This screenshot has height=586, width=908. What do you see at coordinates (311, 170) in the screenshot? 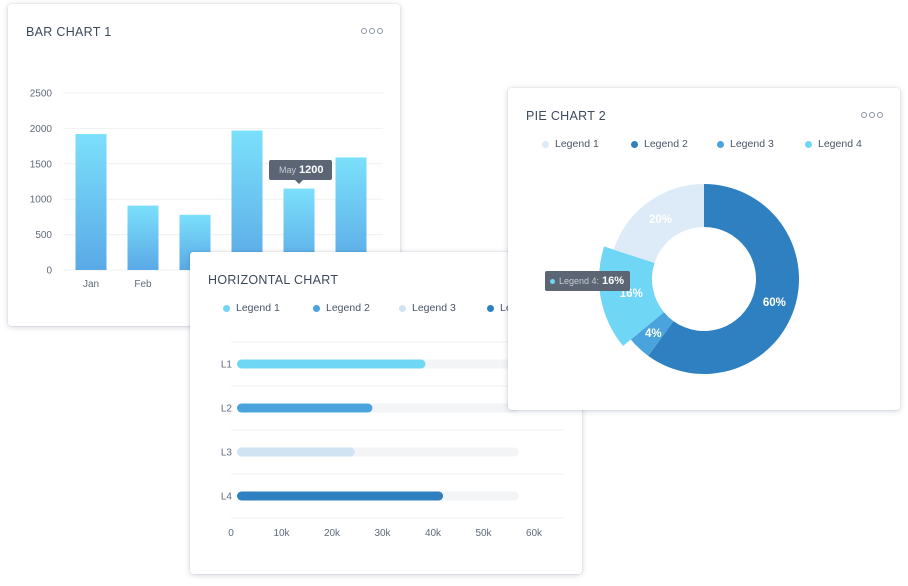
I see `bar-tooltip-value: 1200` at bounding box center [311, 170].